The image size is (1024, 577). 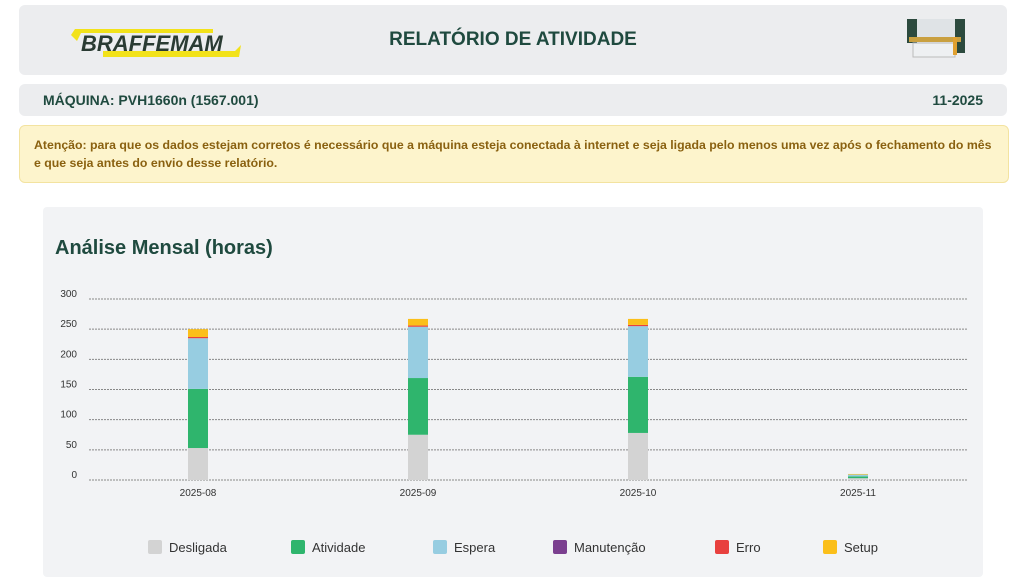 What do you see at coordinates (722, 547) in the screenshot?
I see `legend-swatch-erro` at bounding box center [722, 547].